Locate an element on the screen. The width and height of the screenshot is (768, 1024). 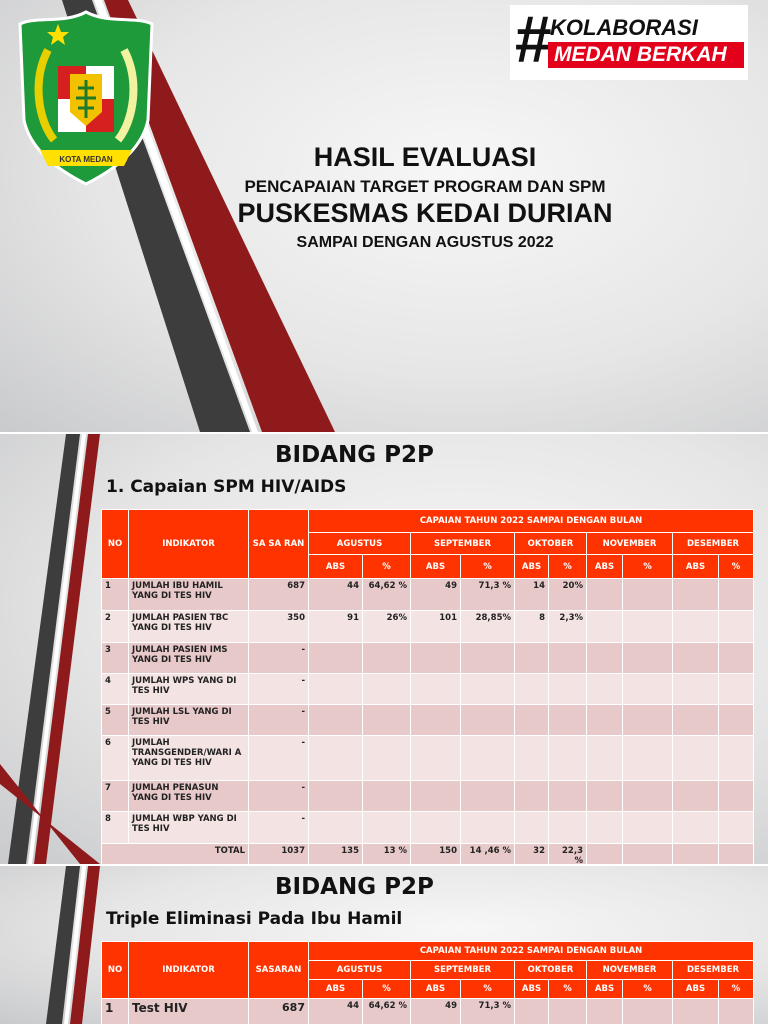
total-value: 135 is located at coordinates (335, 853).